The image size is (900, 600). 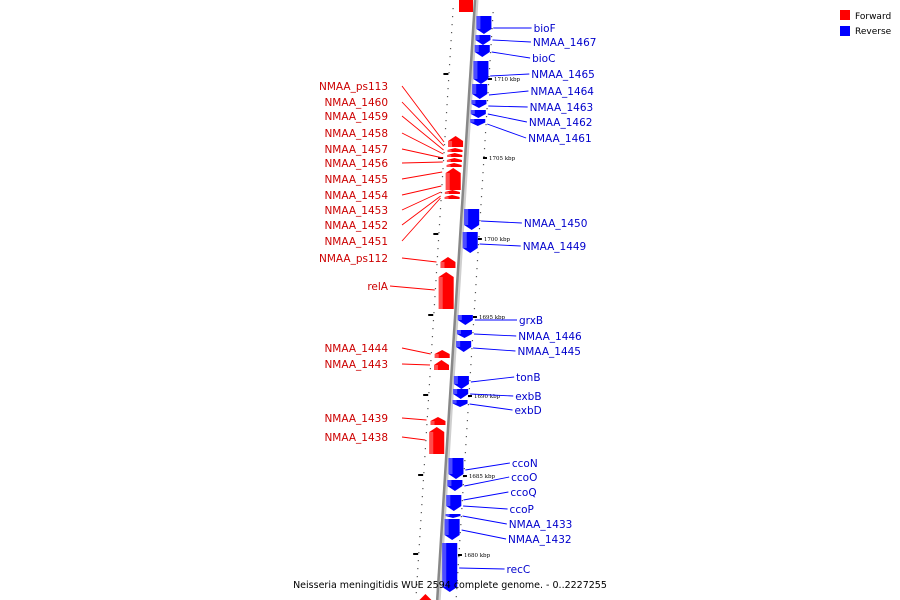 What do you see at coordinates (519, 570) in the screenshot?
I see `reverse-gene-label: recC` at bounding box center [519, 570].